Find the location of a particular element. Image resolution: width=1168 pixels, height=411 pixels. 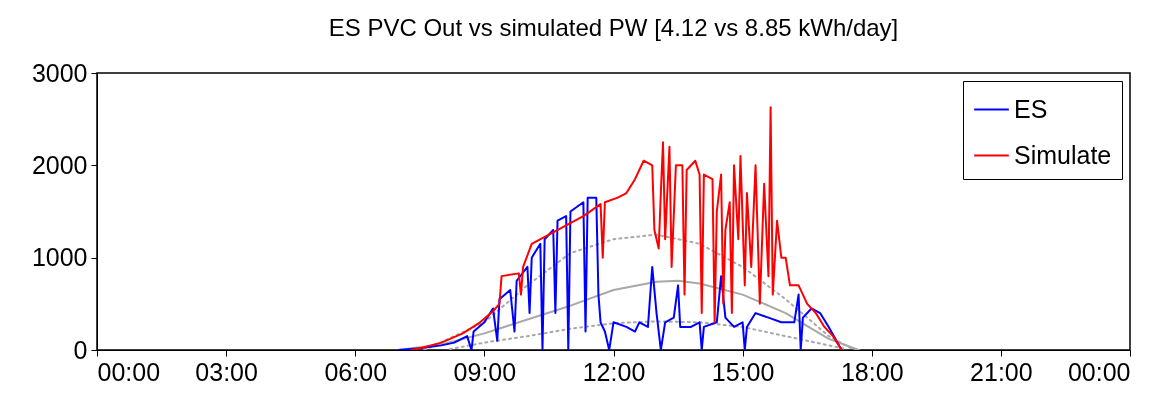

x-tick-label: 12:00 is located at coordinates (614, 371).